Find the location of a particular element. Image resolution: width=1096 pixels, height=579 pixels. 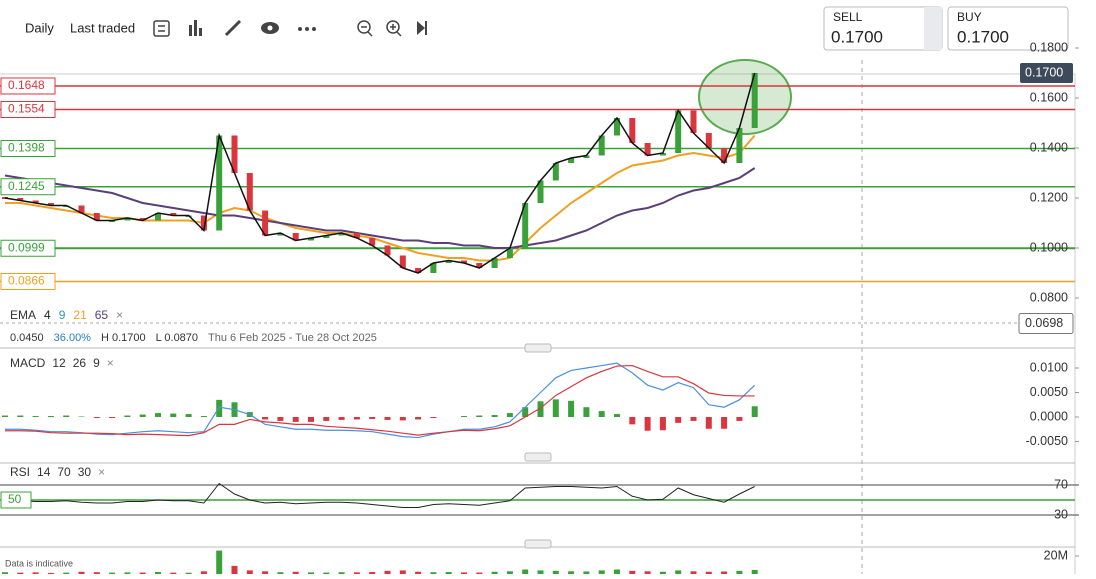

y-tick-label: -0.0050 is located at coordinates (1047, 441).